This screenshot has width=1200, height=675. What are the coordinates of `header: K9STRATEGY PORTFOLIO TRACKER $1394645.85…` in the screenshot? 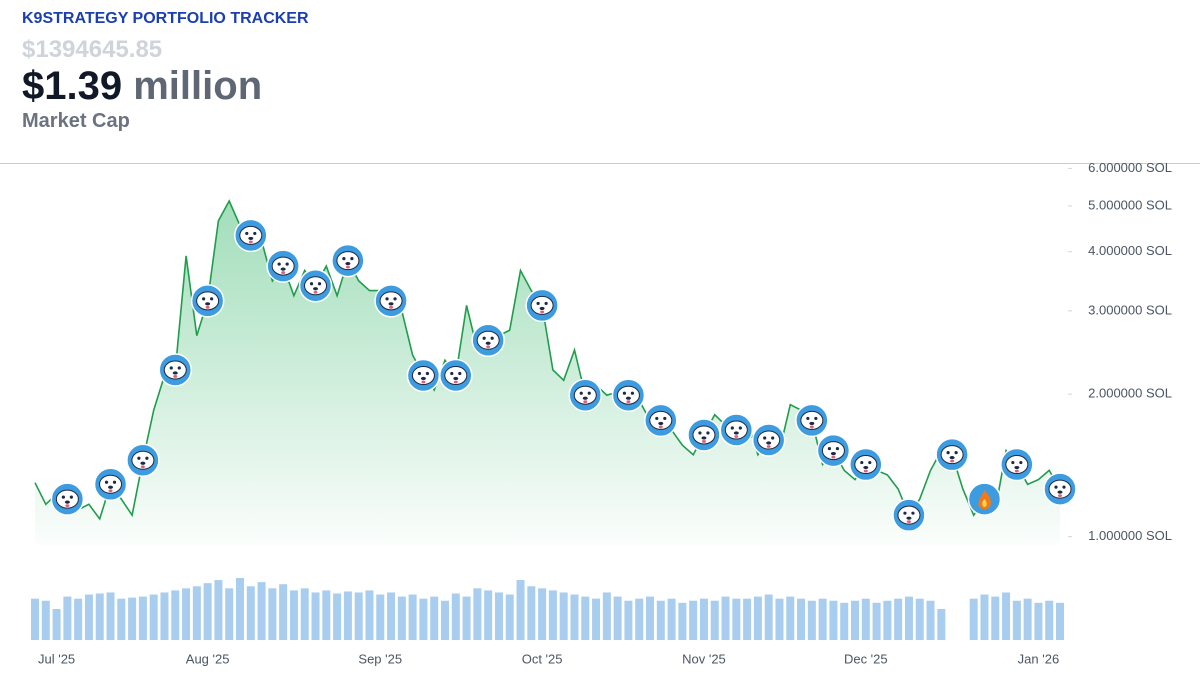 It's located at (165, 71).